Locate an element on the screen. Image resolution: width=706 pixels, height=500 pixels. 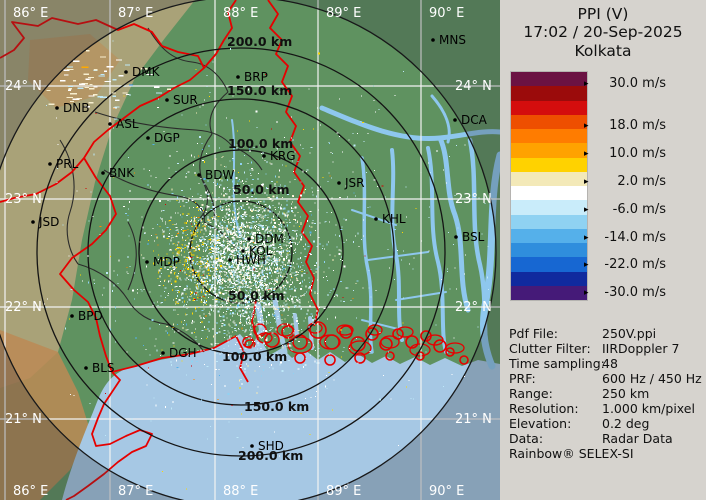
station-label: ASL is located at coordinates (127, 124).